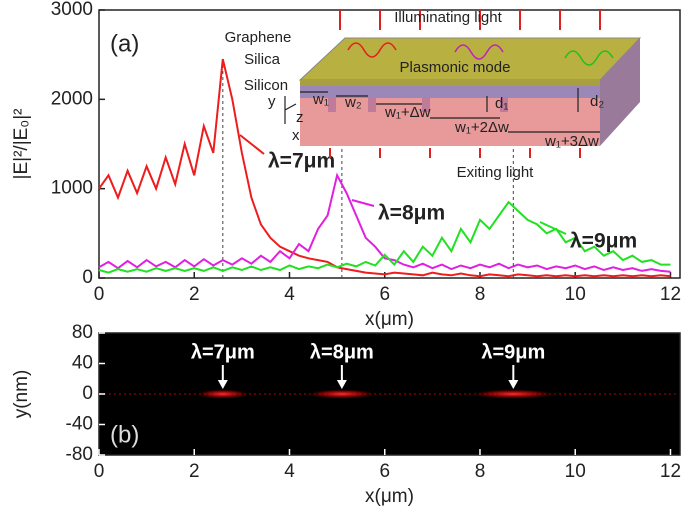 The width and height of the screenshot is (685, 525). I want to click on series-label: λ=9μm, so click(603, 241).